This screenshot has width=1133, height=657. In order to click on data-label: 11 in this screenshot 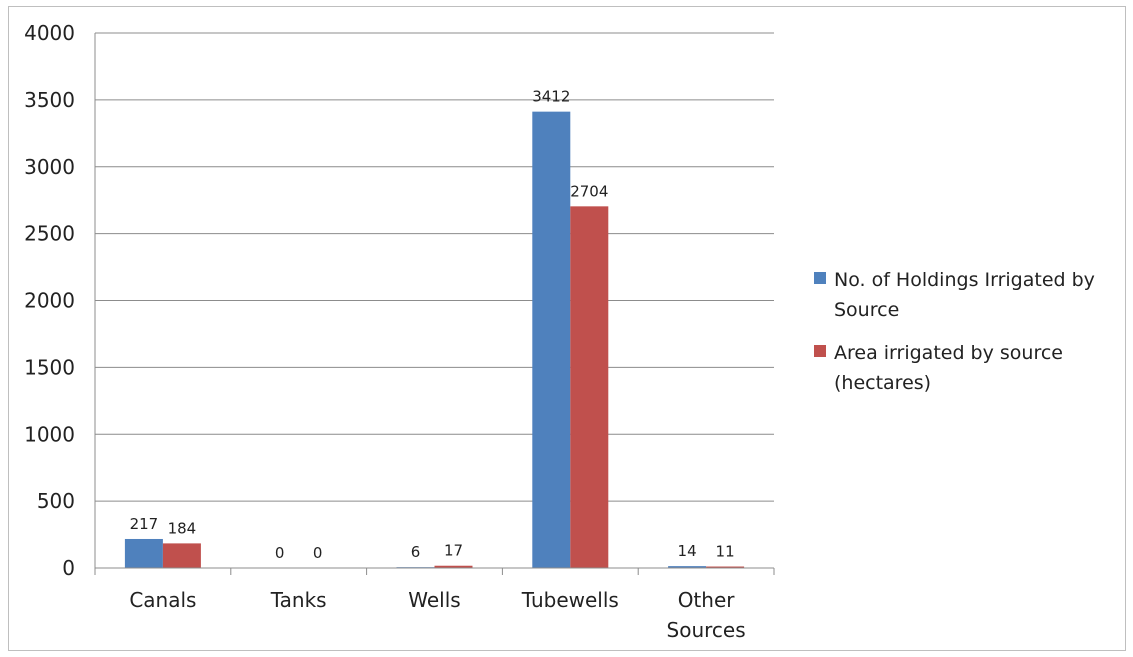, I will do `click(725, 552)`.